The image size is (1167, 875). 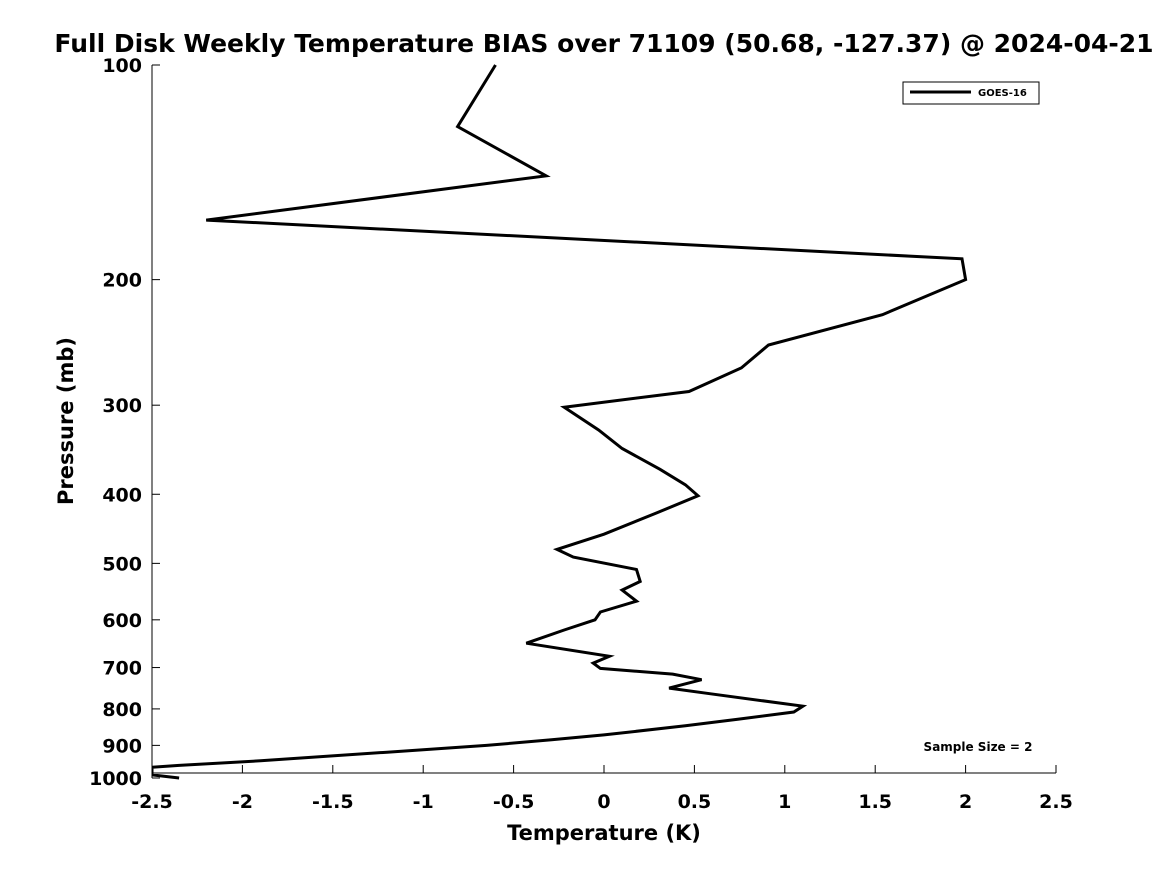 What do you see at coordinates (122, 669) in the screenshot?
I see `y-tick-label: 700` at bounding box center [122, 669].